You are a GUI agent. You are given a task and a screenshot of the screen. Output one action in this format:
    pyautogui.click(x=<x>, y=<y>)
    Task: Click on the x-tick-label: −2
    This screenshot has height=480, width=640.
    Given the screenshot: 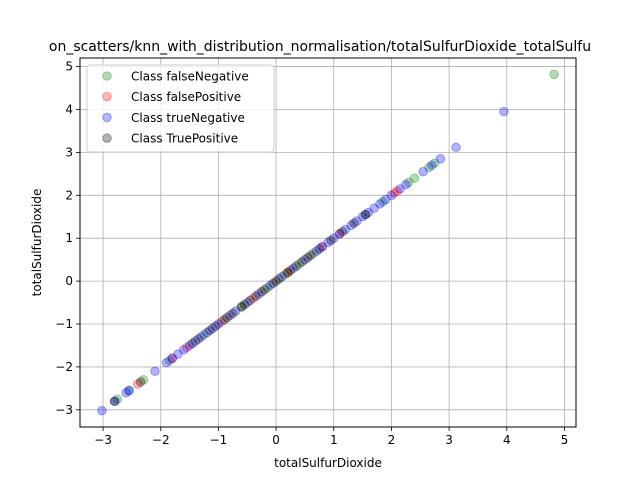 What is the action you would take?
    pyautogui.click(x=161, y=440)
    